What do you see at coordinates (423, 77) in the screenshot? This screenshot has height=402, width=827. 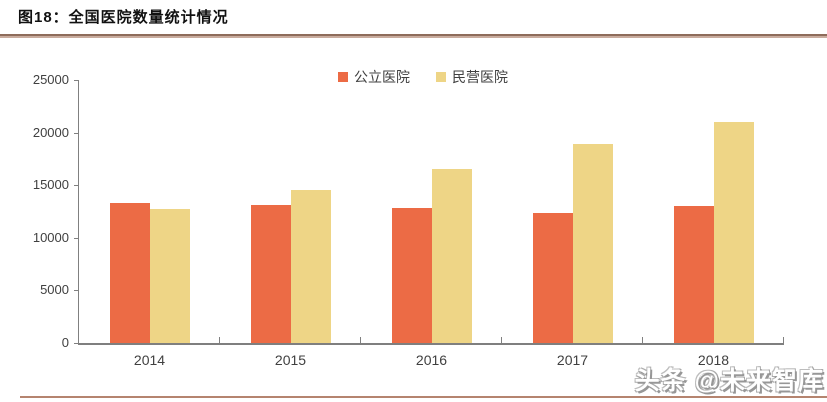 I see `chart-legend: 公立医院 民营医院` at bounding box center [423, 77].